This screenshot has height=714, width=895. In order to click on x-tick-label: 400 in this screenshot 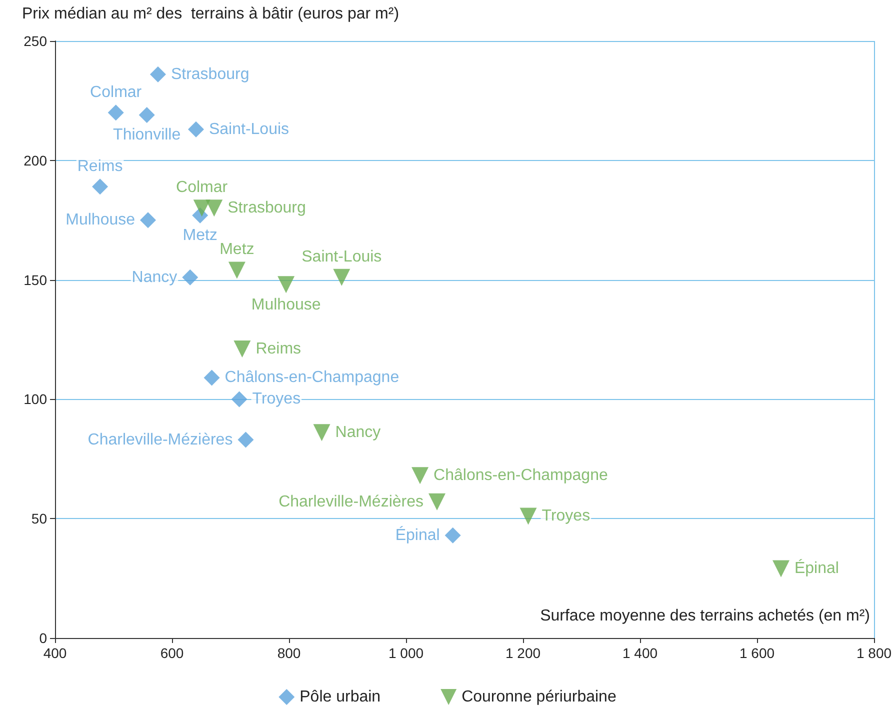, I will do `click(55, 653)`.